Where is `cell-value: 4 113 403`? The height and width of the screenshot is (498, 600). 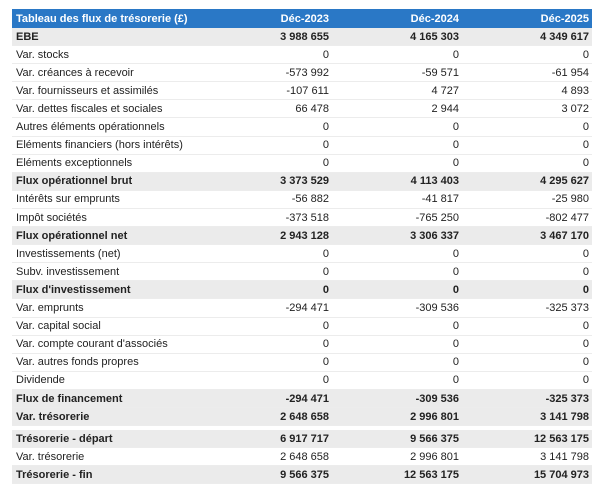 cell-value: 4 113 403 is located at coordinates (434, 181).